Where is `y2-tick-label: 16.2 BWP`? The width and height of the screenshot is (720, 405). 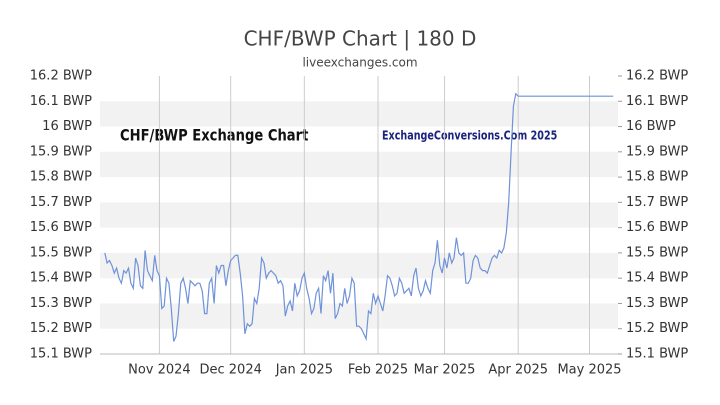
y2-tick-label: 16.2 BWP is located at coordinates (657, 76).